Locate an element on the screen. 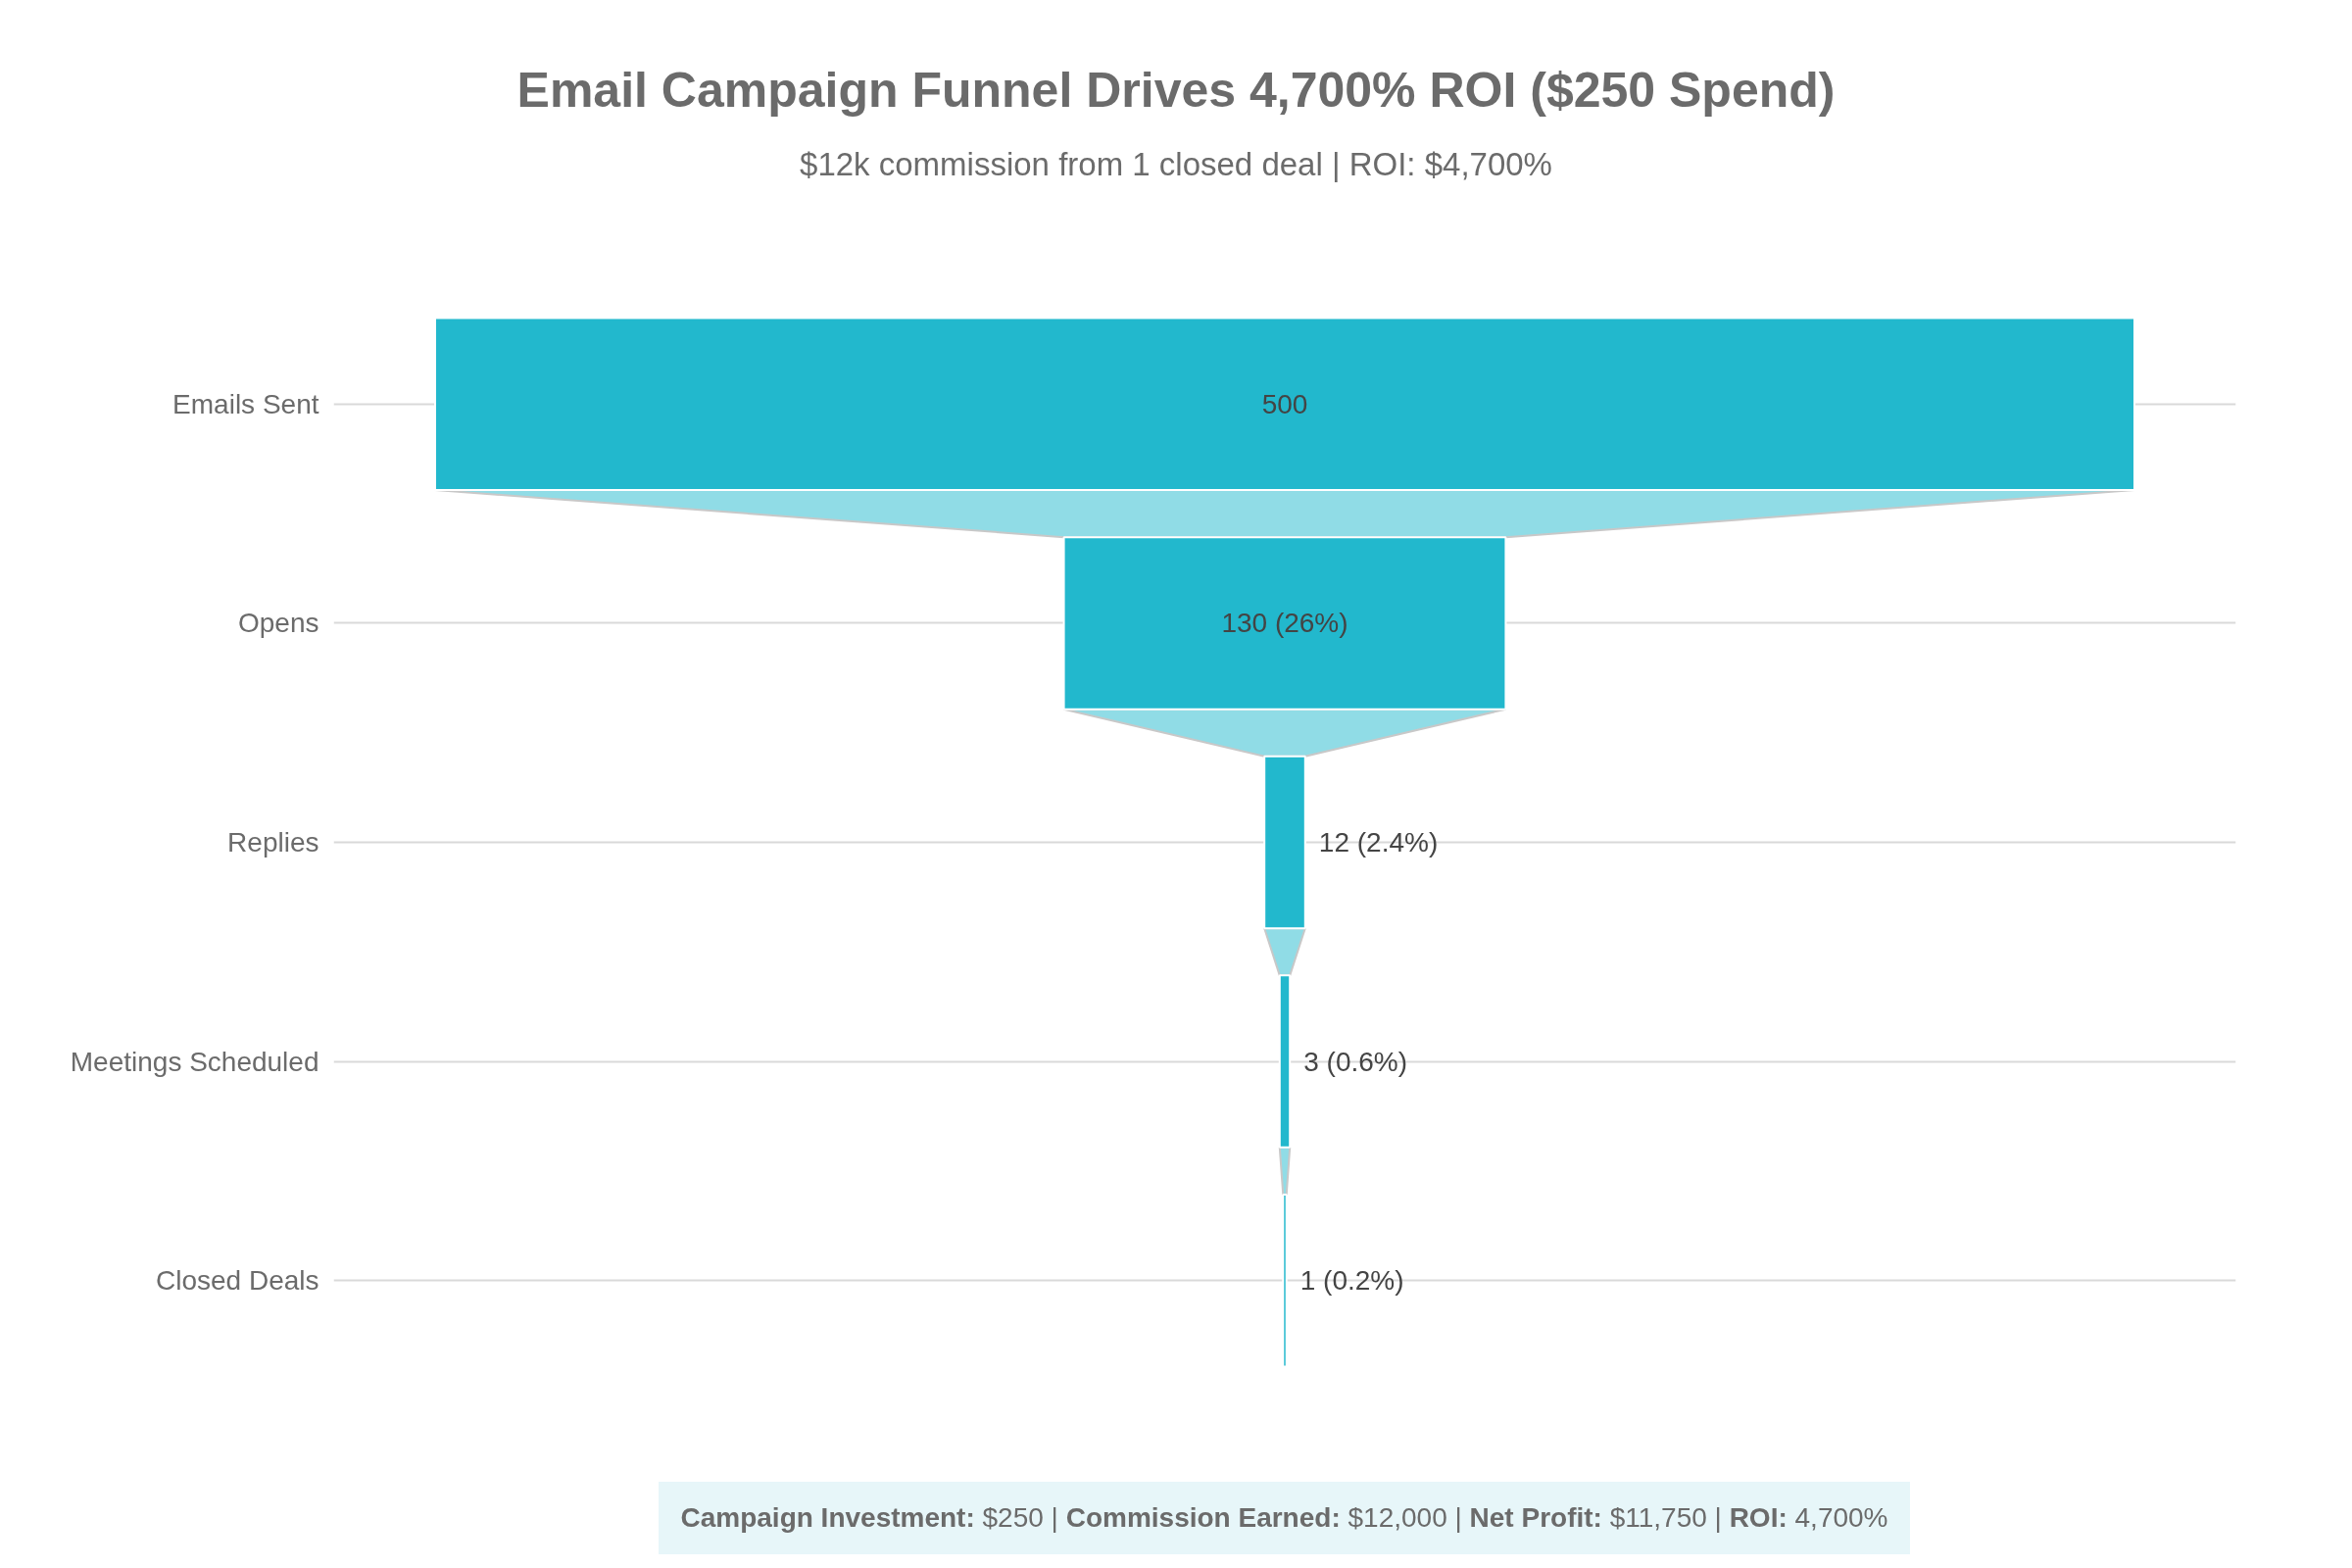  data-label: 130 (26%) is located at coordinates (1284, 623).